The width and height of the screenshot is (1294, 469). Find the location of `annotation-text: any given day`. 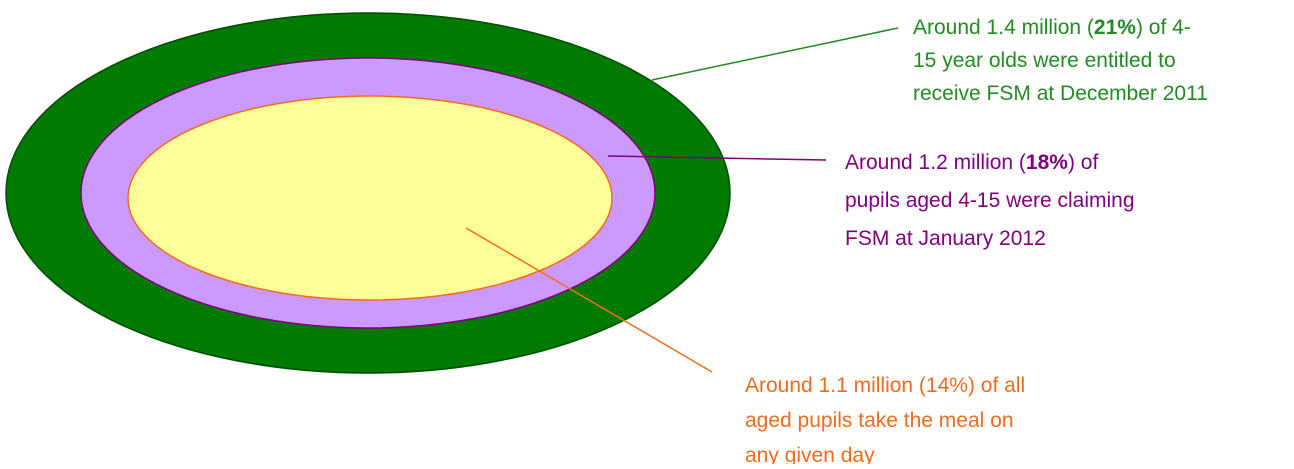

annotation-text: any given day is located at coordinates (810, 454).